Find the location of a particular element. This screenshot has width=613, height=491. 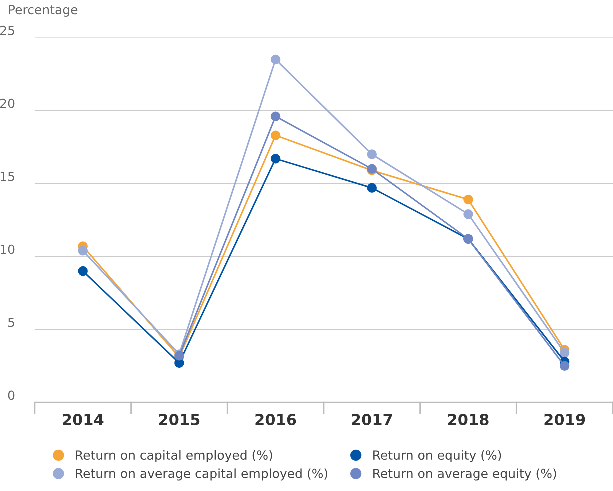

y-tick-label: 25 is located at coordinates (7, 31).